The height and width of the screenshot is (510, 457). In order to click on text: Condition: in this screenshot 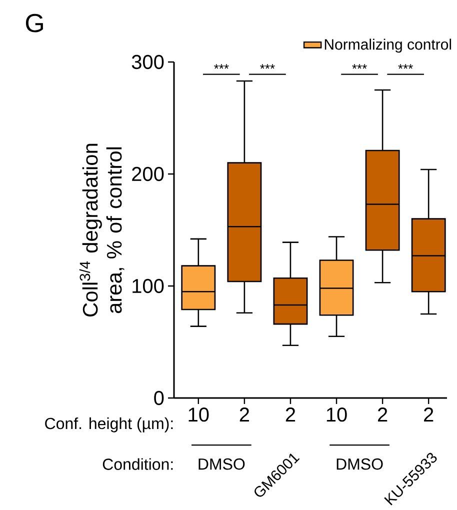, I will do `click(137, 464)`.